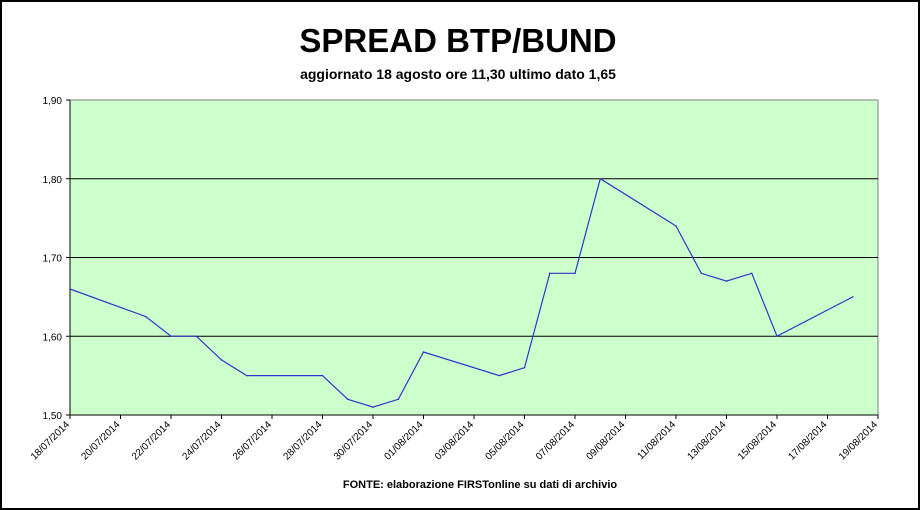 The height and width of the screenshot is (510, 920). I want to click on x-tick-label: 09/08/2014, so click(605, 440).